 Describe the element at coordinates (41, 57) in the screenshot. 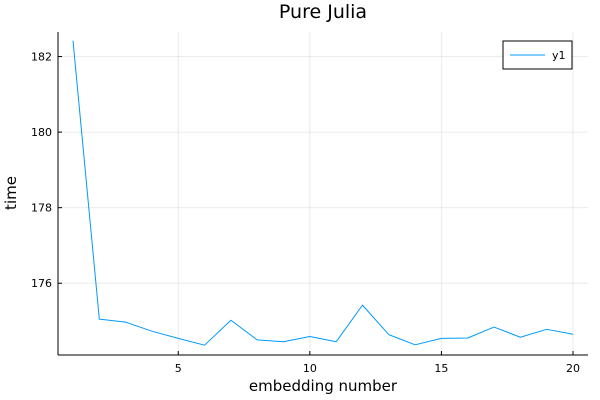

I see `y-tick-label: 182` at that location.